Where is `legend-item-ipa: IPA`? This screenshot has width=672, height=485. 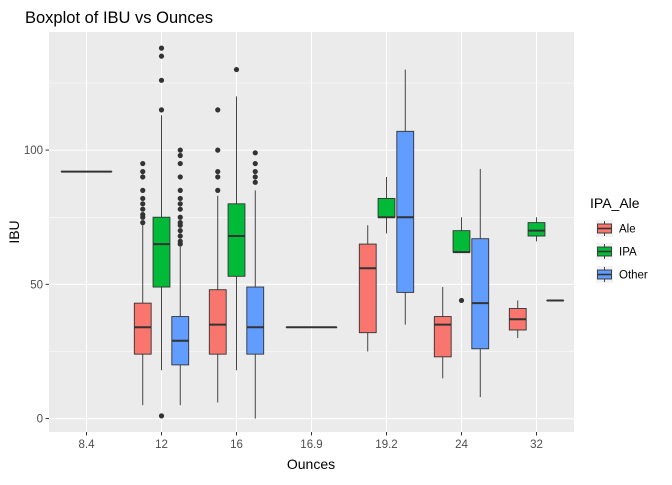
legend-item-ipa: IPA is located at coordinates (616, 251).